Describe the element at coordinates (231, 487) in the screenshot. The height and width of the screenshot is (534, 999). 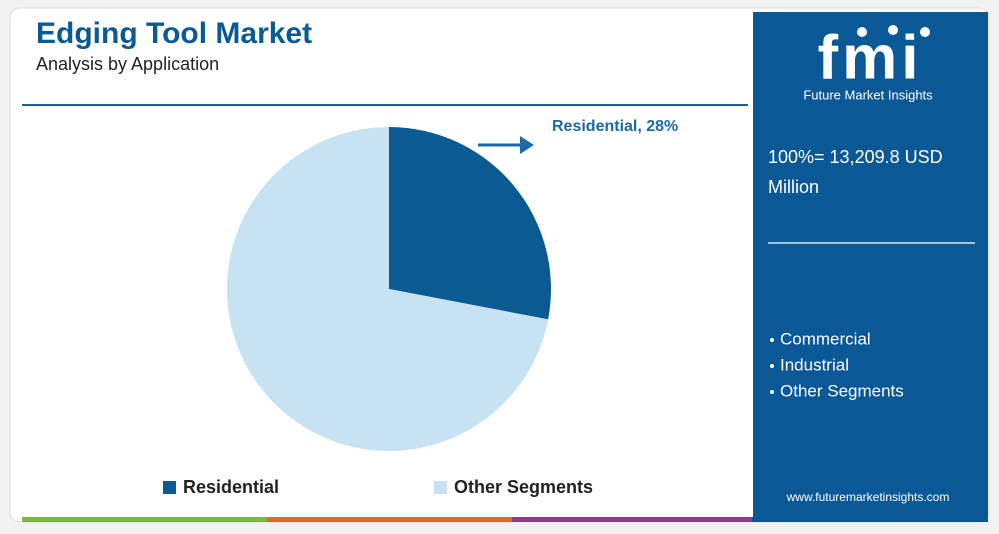
I see `legend-label: Residential` at that location.